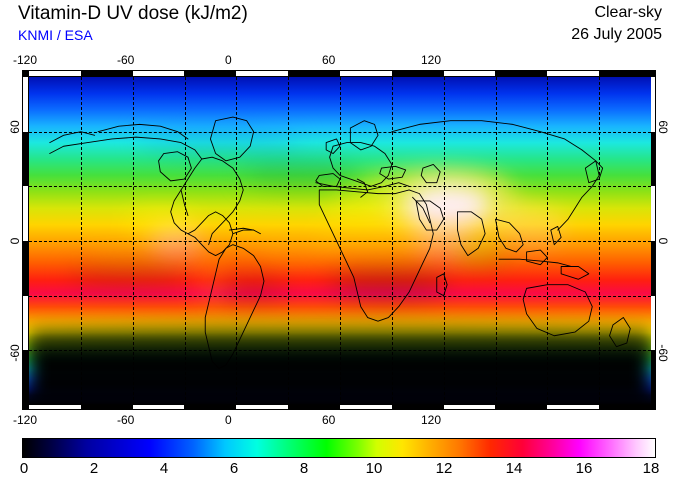 The width and height of the screenshot is (678, 480). I want to click on axis-label-bottom-lon-5: 120, so click(431, 420).